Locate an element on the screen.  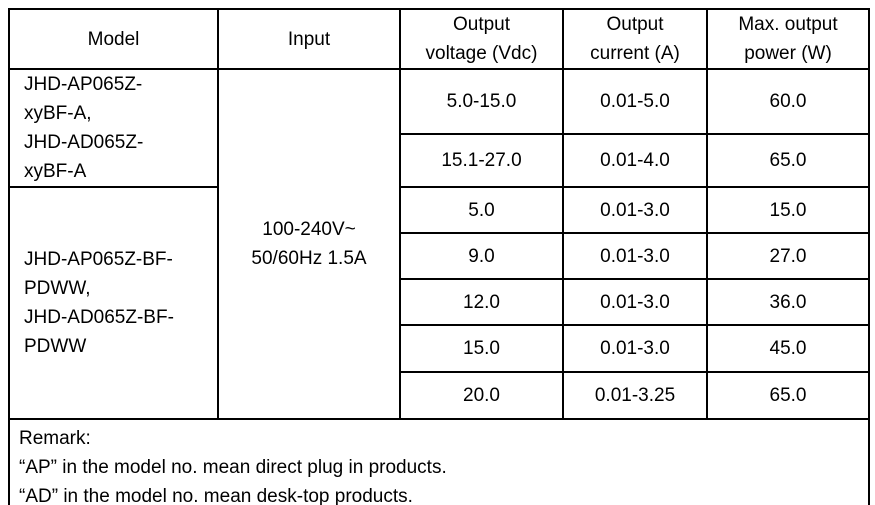
table-row: 15.1-27.0 0.01-4.0 65.0 is located at coordinates (439, 160).